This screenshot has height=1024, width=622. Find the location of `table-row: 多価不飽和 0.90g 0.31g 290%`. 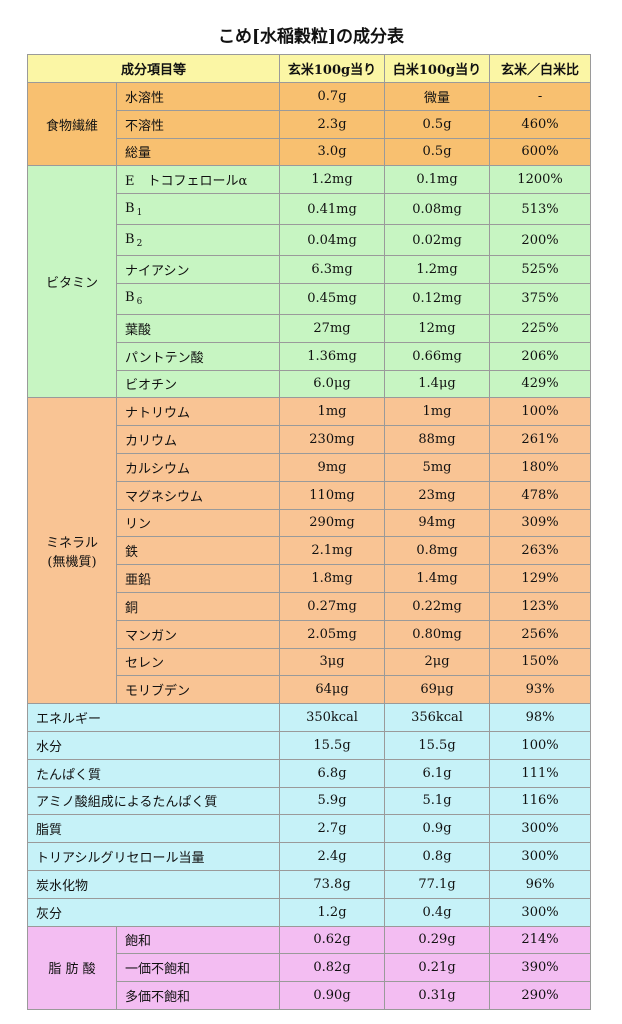

table-row: 多価不飽和 0.90g 0.31g 290% is located at coordinates (310, 995).